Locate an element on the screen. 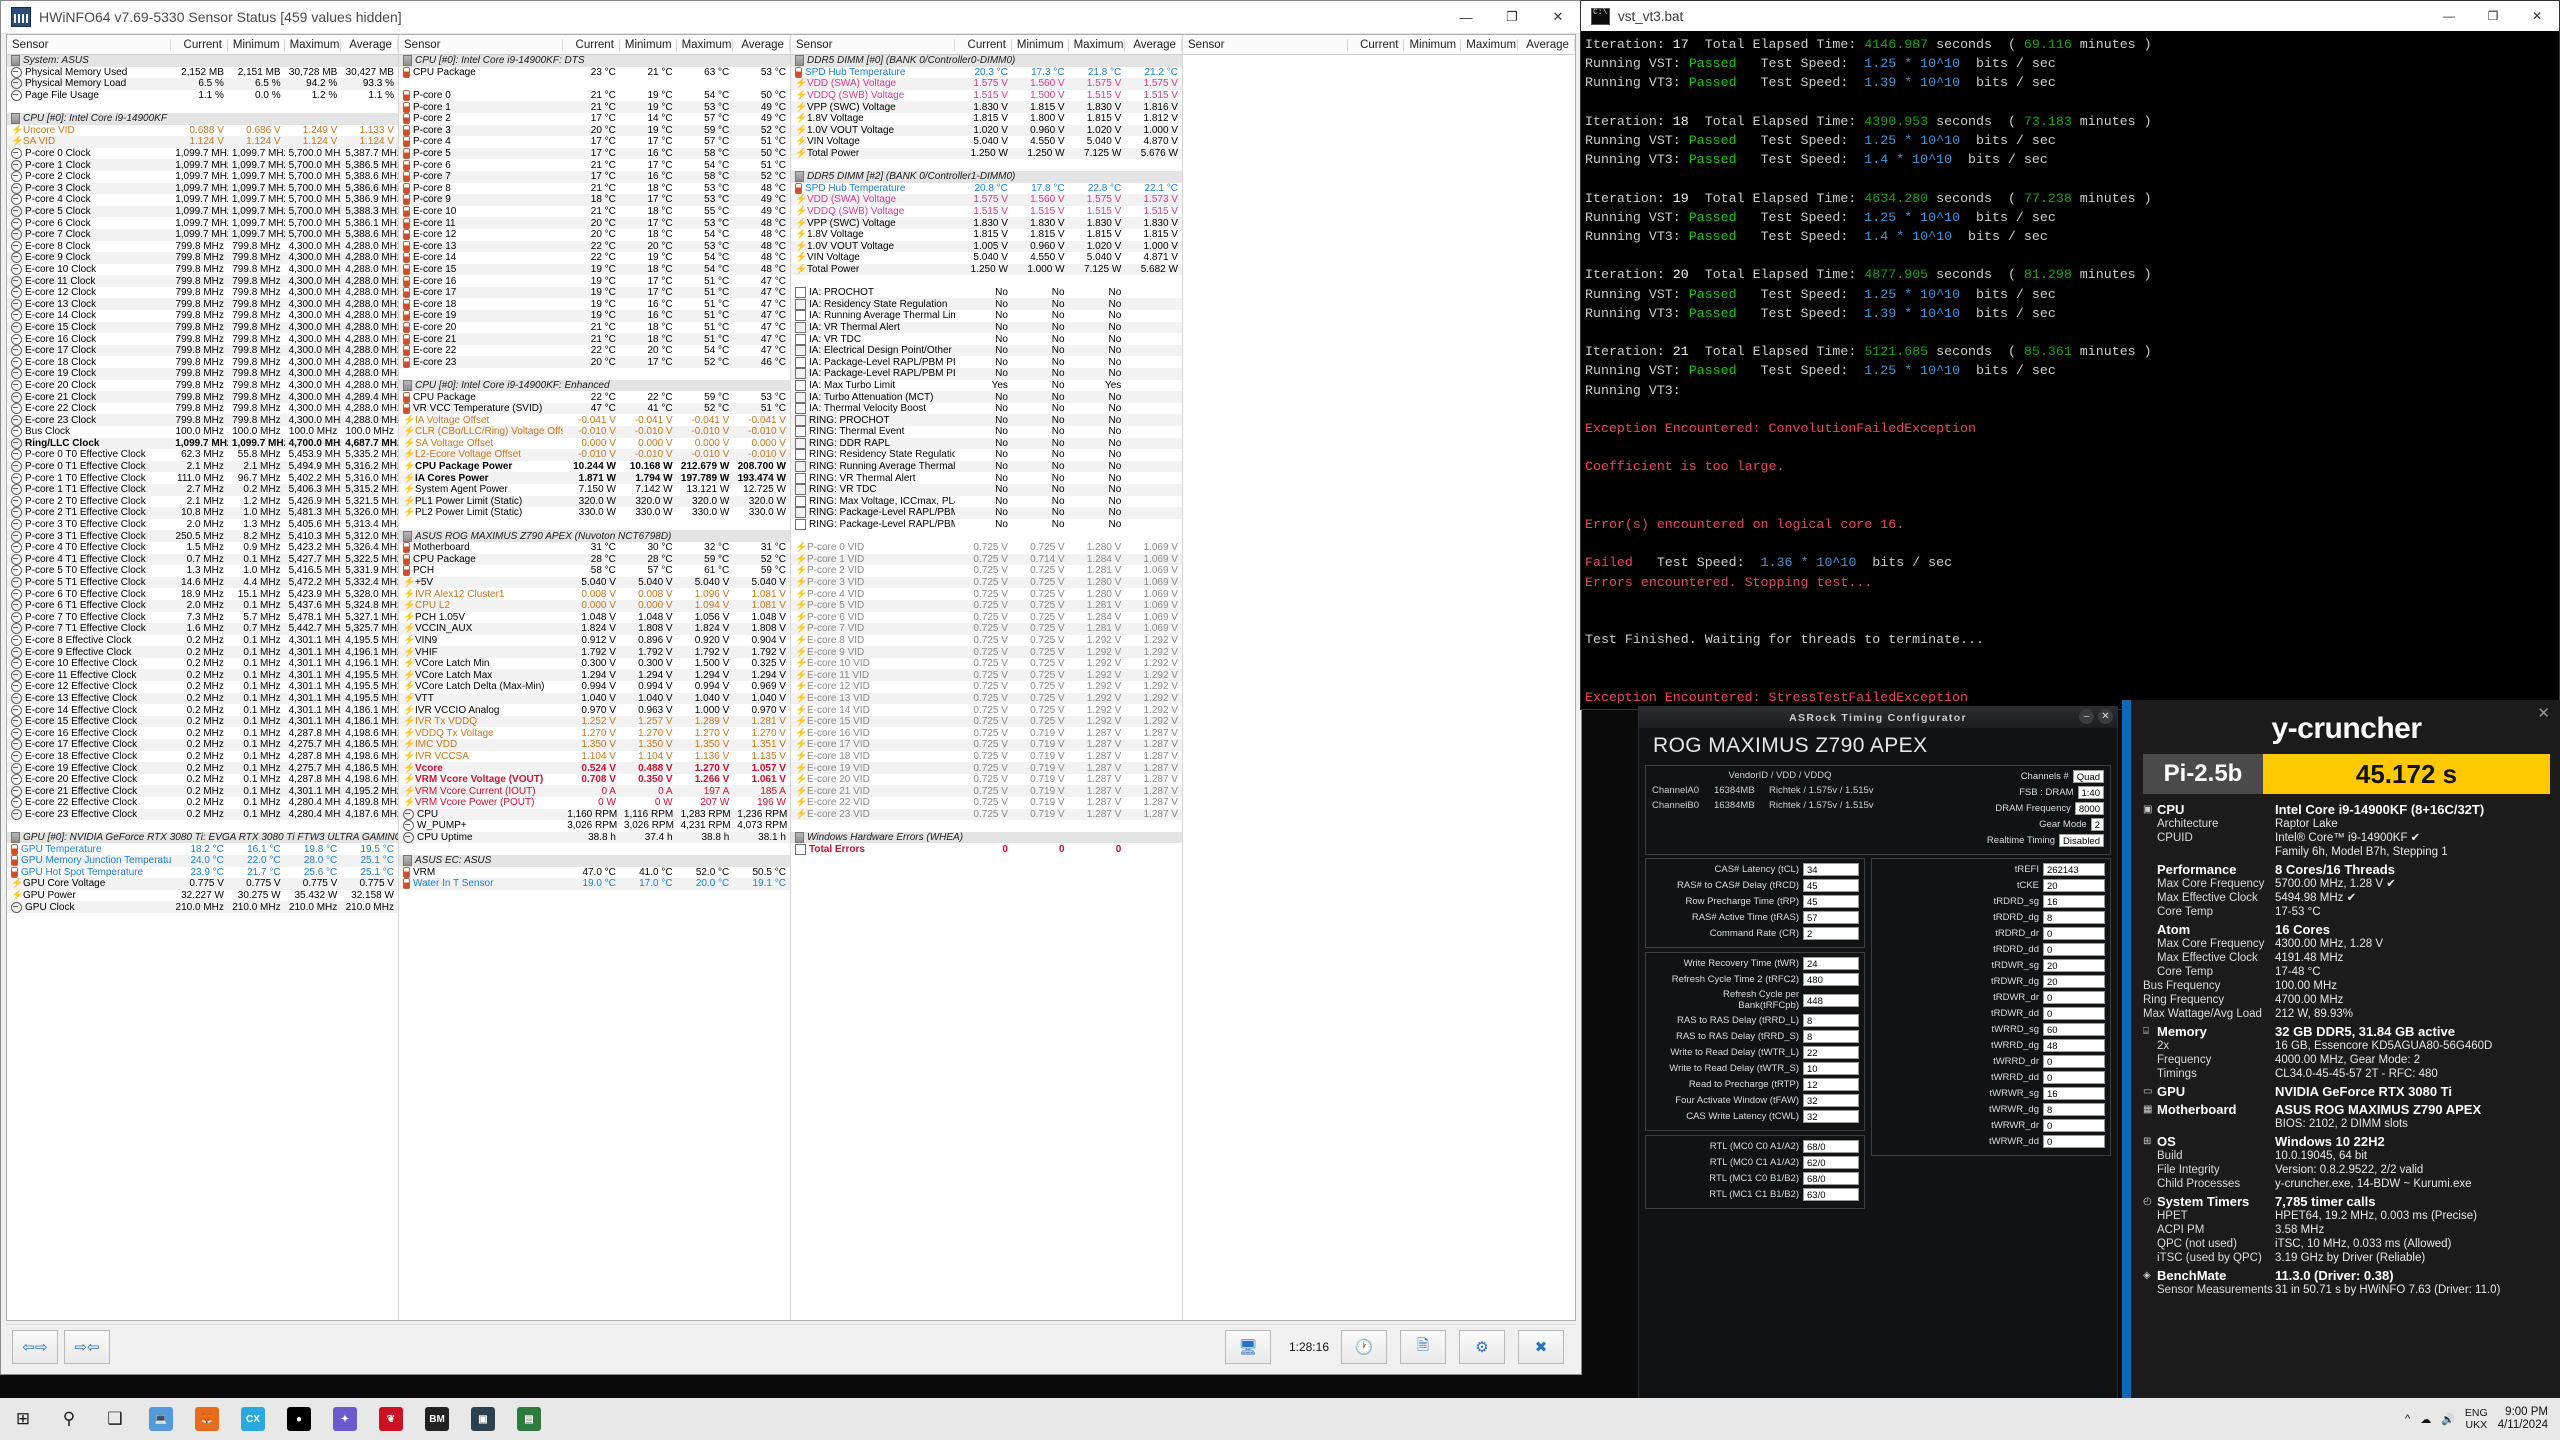 The height and width of the screenshot is (1440, 2560). console-close-button: ✕ is located at coordinates (2537, 16).